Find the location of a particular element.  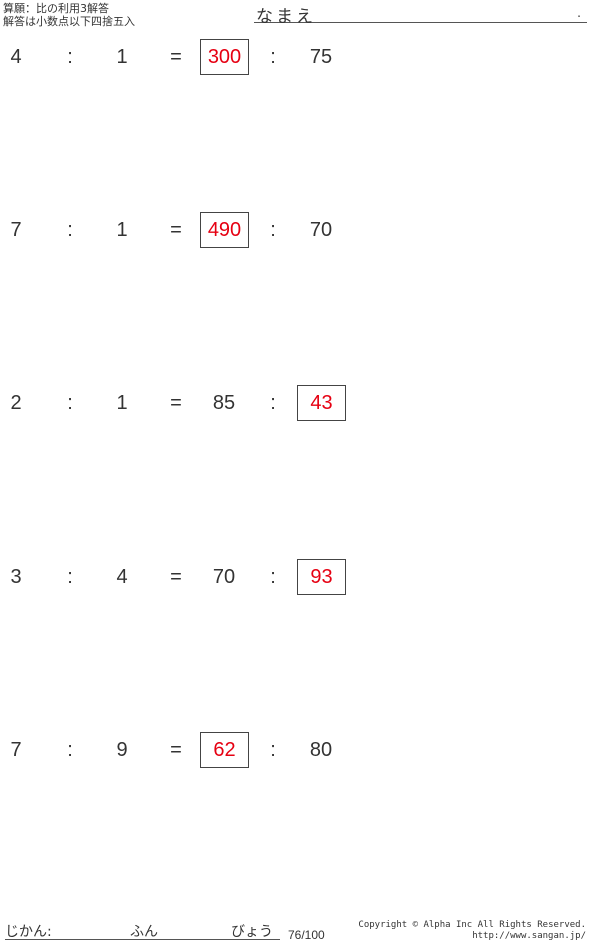

ratio-term-c: 85 is located at coordinates (224, 403).